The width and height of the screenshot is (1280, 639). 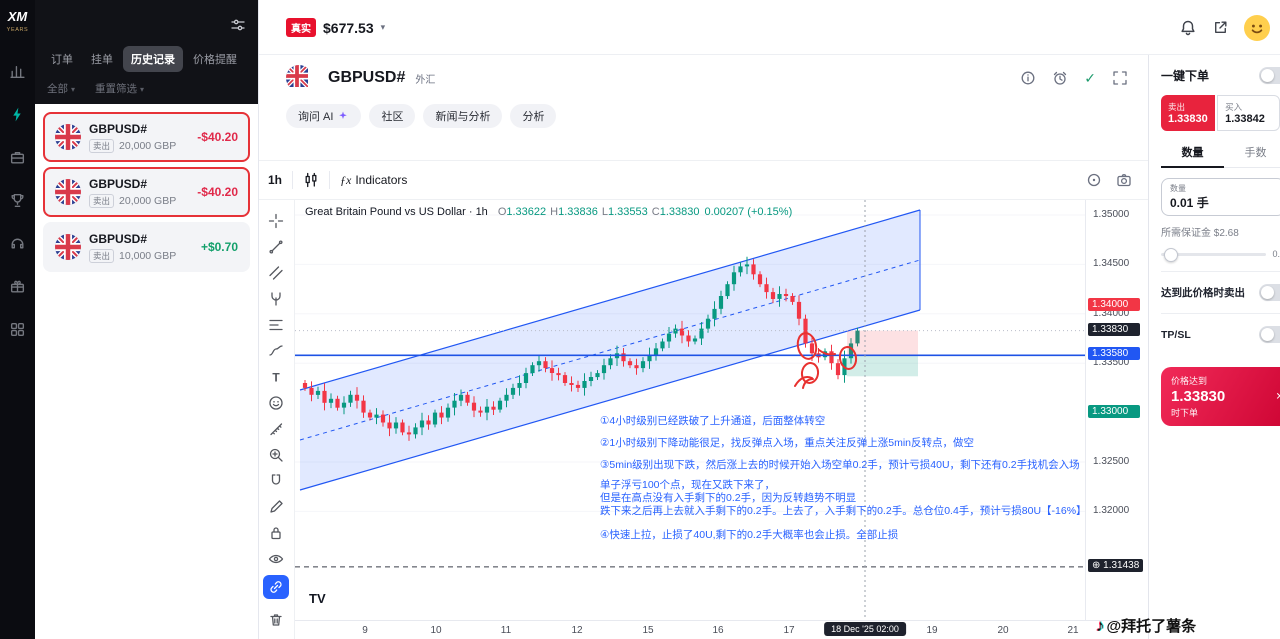 What do you see at coordinates (1111, 313) in the screenshot?
I see `price-tick: 1.34000` at bounding box center [1111, 313].